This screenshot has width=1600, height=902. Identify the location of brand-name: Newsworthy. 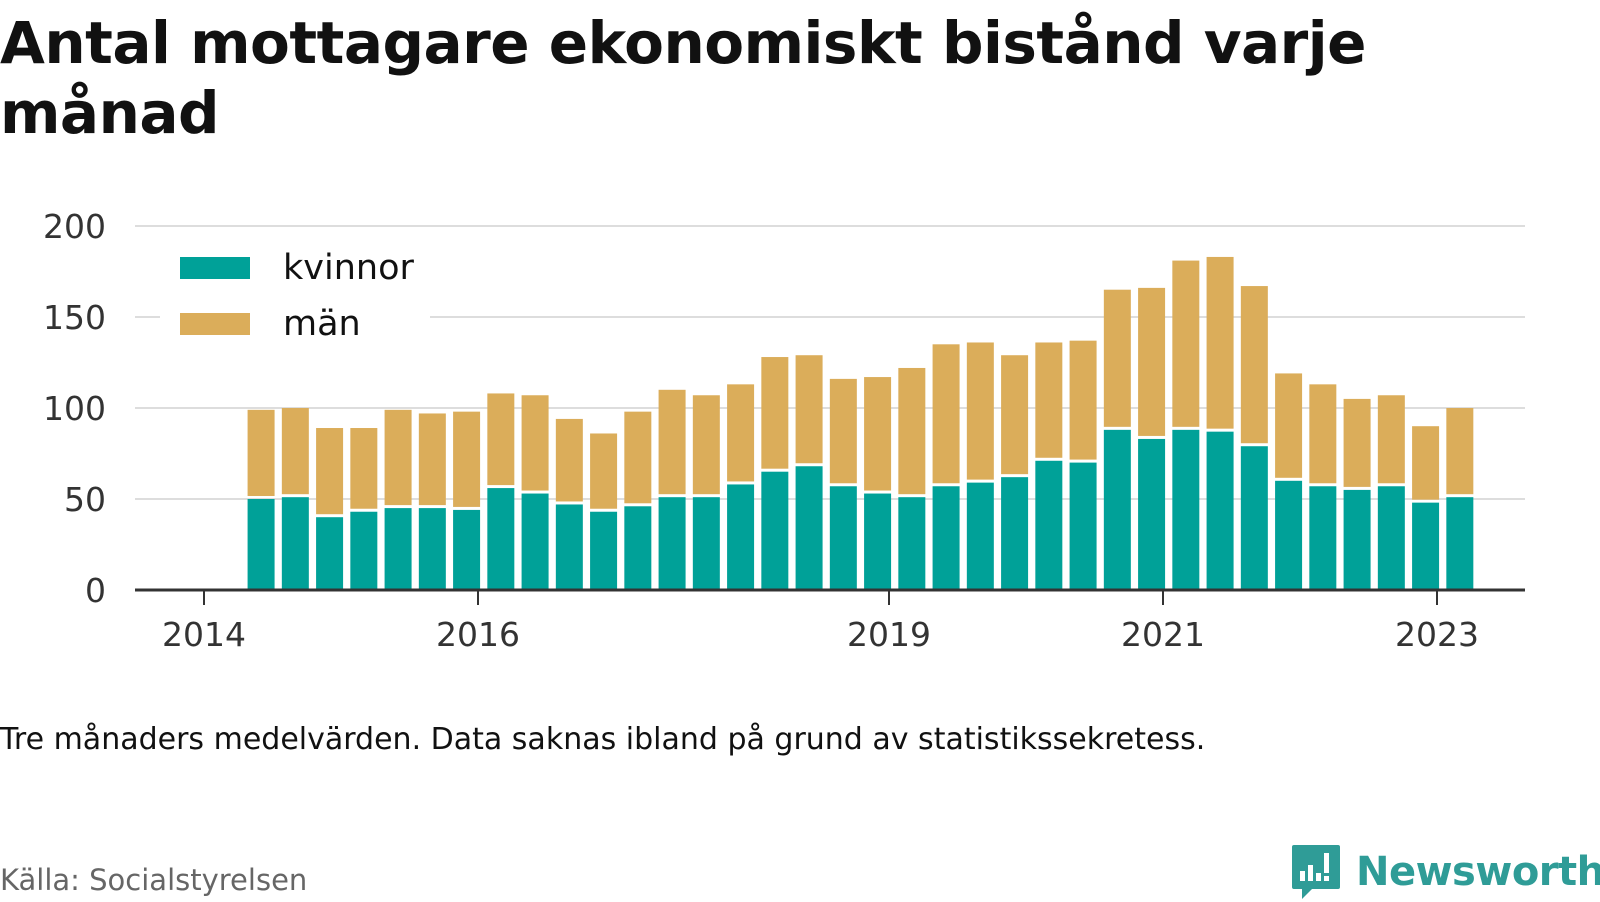
(1478, 872).